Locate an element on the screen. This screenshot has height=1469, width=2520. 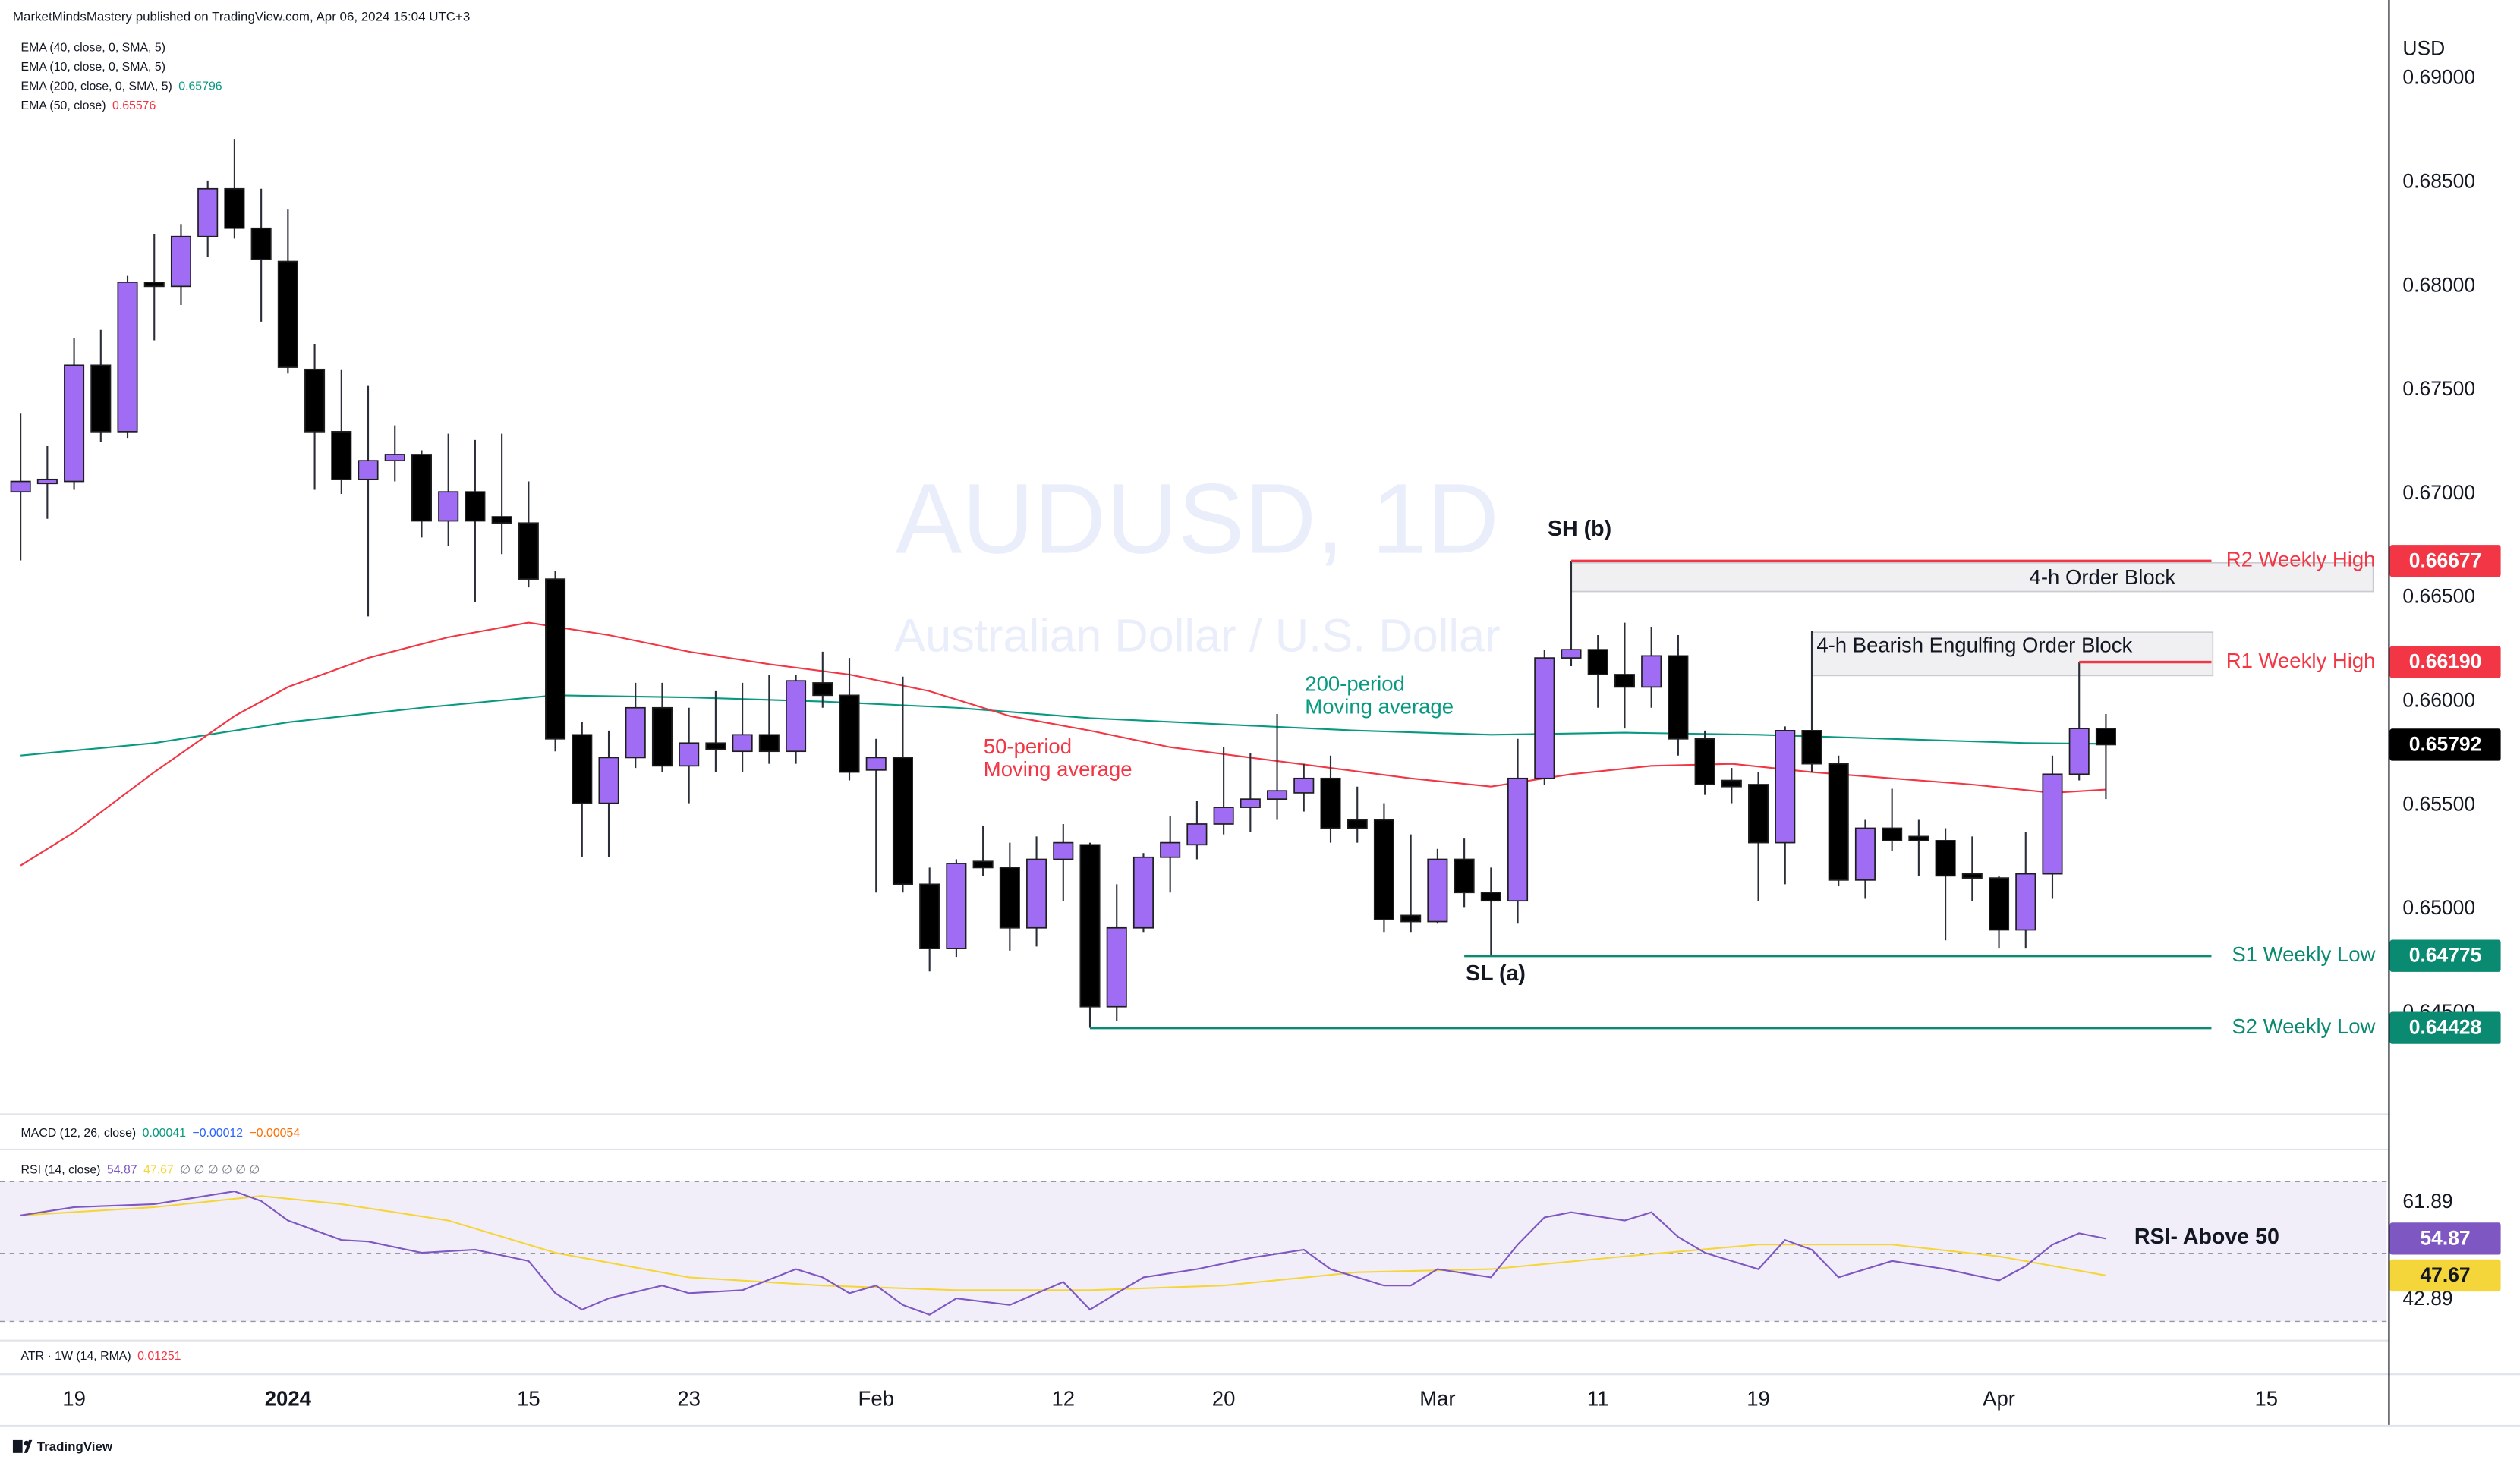
annotation: Moving average is located at coordinates (1058, 769).